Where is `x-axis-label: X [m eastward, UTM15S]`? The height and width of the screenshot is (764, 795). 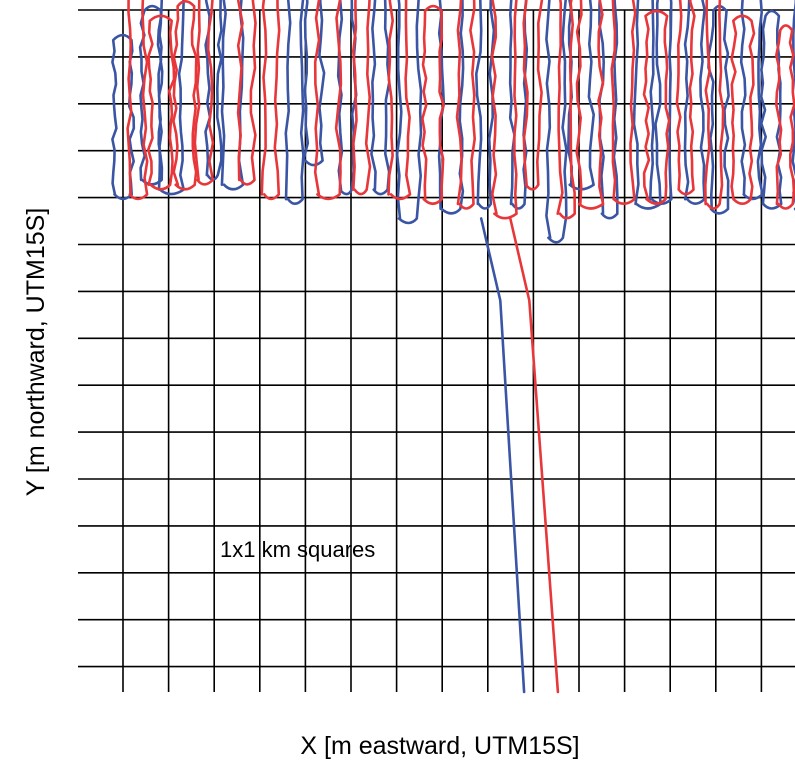
x-axis-label: X [m eastward, UTM15S] is located at coordinates (439, 746).